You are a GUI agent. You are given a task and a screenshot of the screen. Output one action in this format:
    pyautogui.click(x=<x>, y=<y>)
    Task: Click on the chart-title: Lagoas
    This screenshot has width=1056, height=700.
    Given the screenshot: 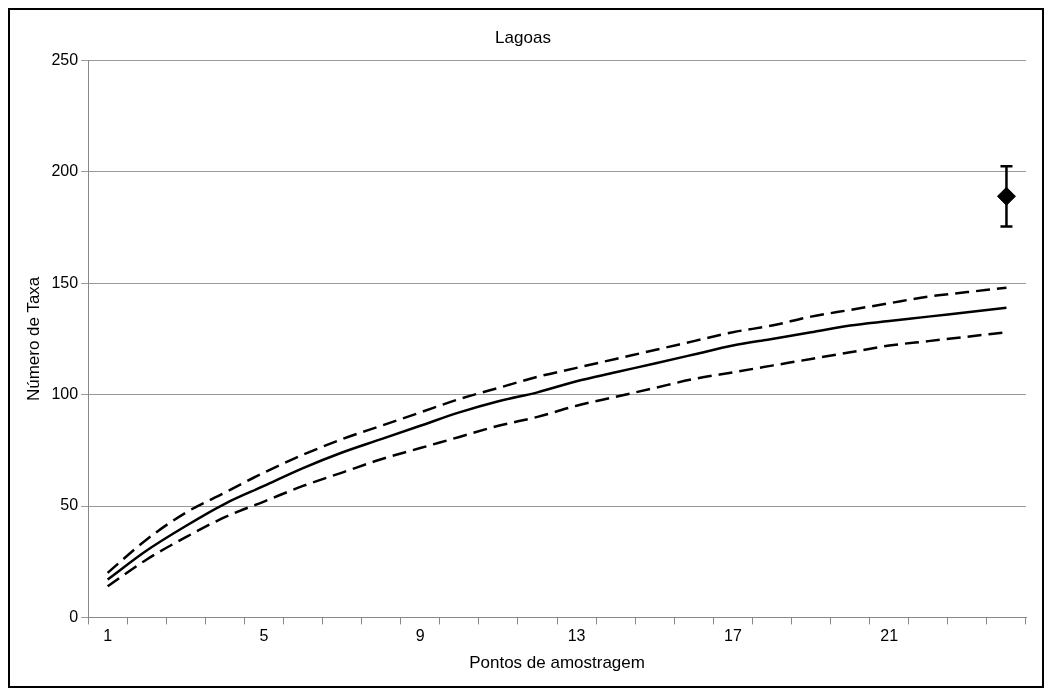 What is the action you would take?
    pyautogui.click(x=523, y=37)
    